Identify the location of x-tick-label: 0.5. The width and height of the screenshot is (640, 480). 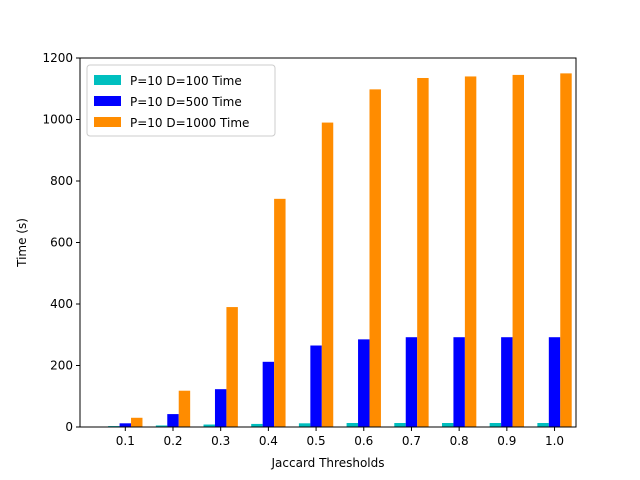
(316, 441).